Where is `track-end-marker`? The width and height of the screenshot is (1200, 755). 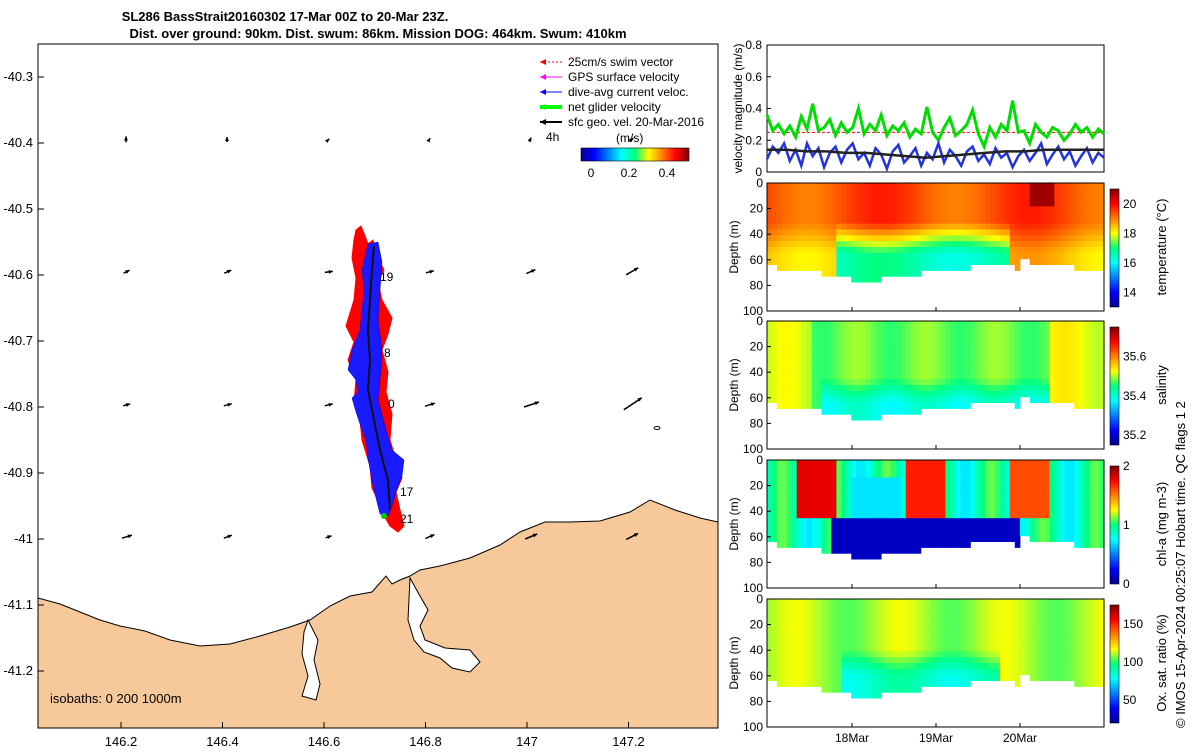 track-end-marker is located at coordinates (384, 516).